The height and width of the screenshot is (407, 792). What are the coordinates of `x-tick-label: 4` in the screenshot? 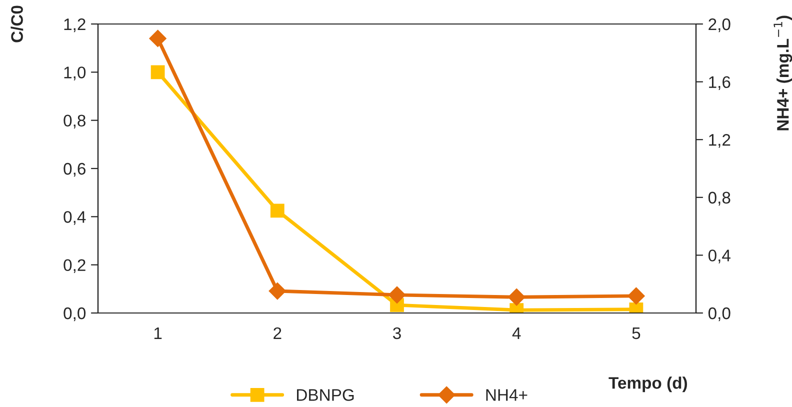 It's located at (516, 333).